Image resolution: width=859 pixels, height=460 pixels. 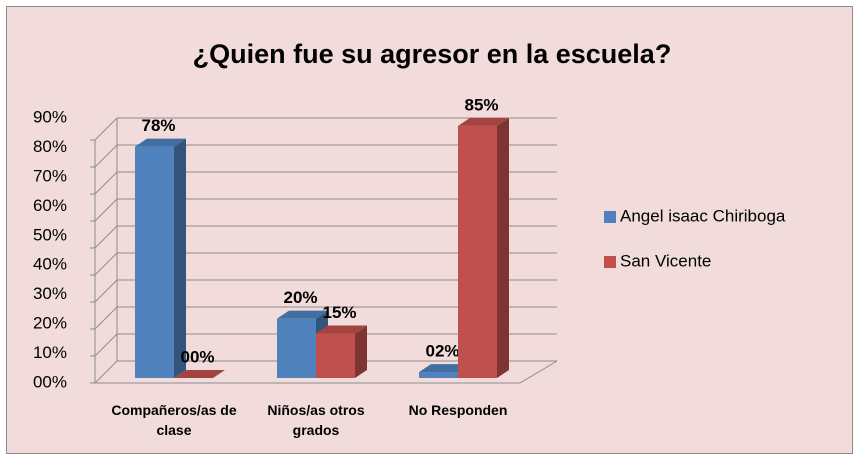 What do you see at coordinates (174, 420) in the screenshot?
I see `x-tick-label: Compañeros/as de clase` at bounding box center [174, 420].